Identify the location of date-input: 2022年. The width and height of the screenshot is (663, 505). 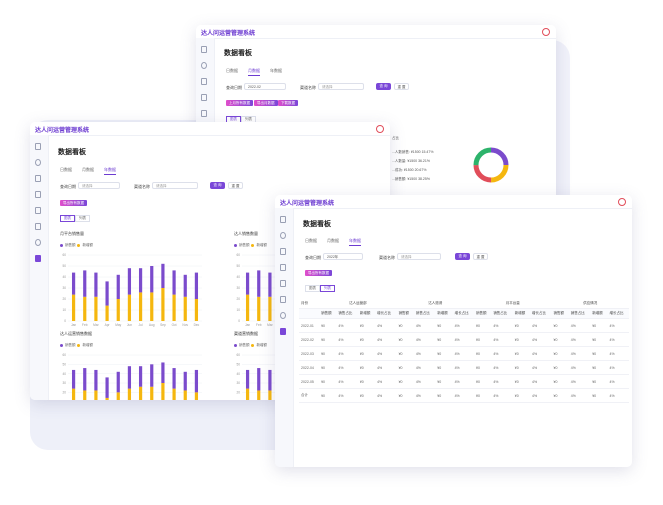
(343, 256).